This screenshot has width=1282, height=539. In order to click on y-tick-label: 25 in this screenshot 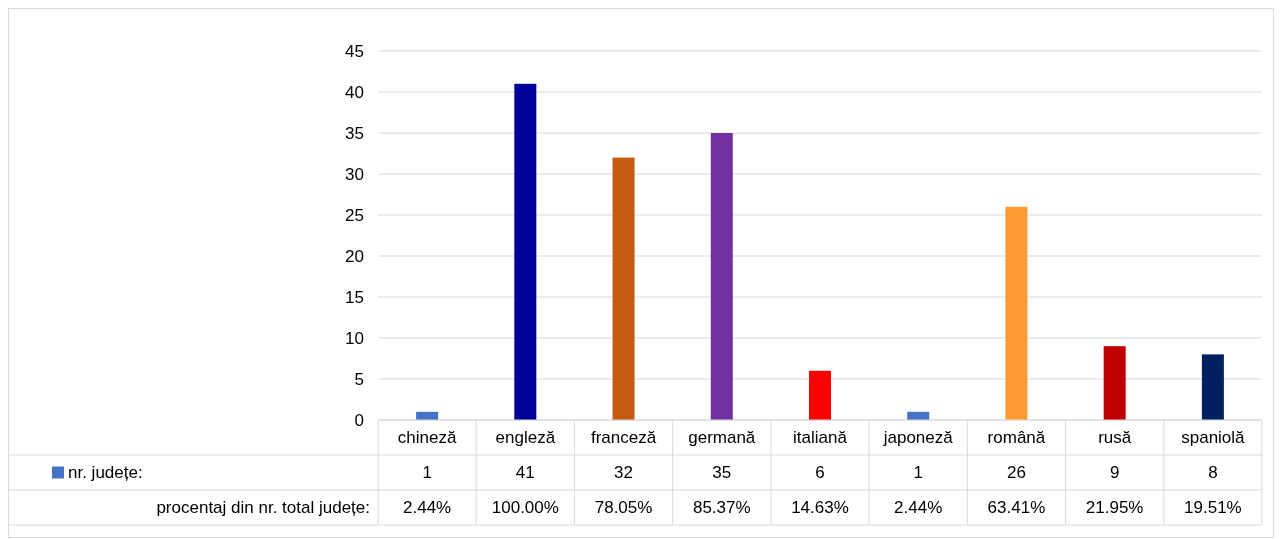, I will do `click(354, 215)`.